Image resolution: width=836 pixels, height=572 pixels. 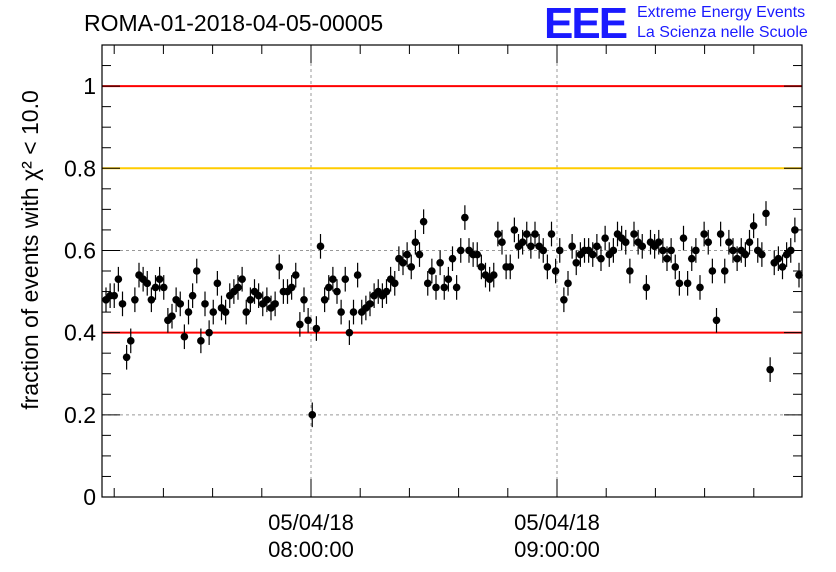 What do you see at coordinates (721, 12) in the screenshot?
I see `logo-line-1: Extreme Energy Events` at bounding box center [721, 12].